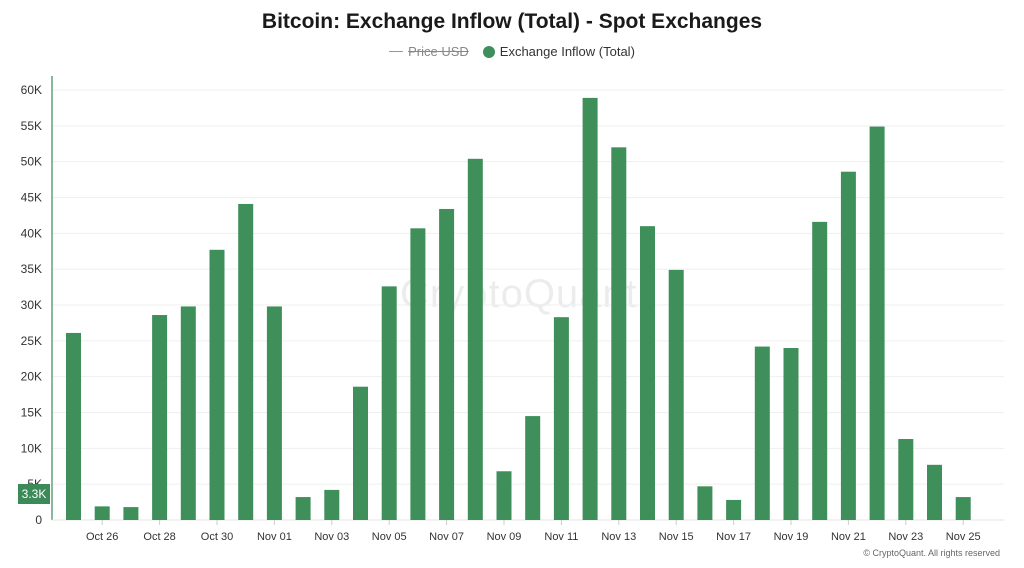  Describe the element at coordinates (963, 537) in the screenshot. I see `x-tick-label: Nov 25` at that location.